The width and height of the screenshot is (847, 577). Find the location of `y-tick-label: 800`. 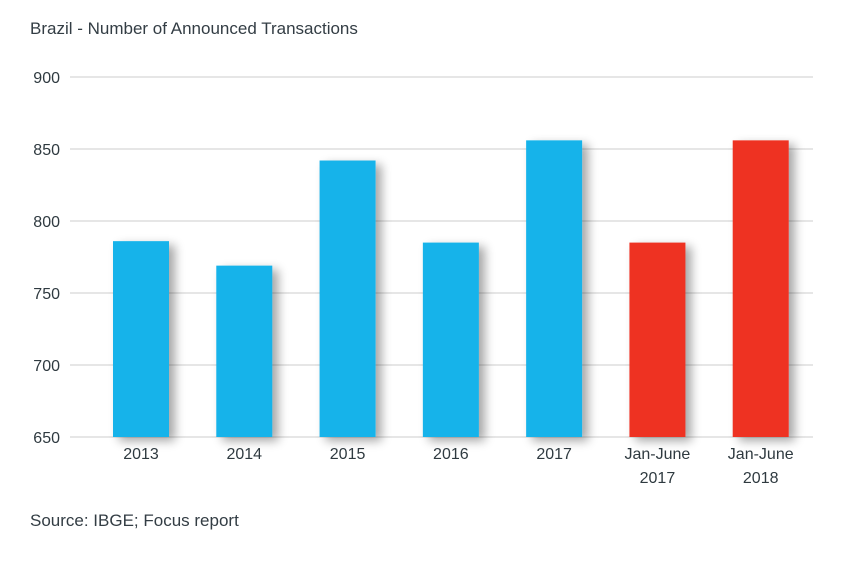

y-tick-label: 800 is located at coordinates (46, 222).